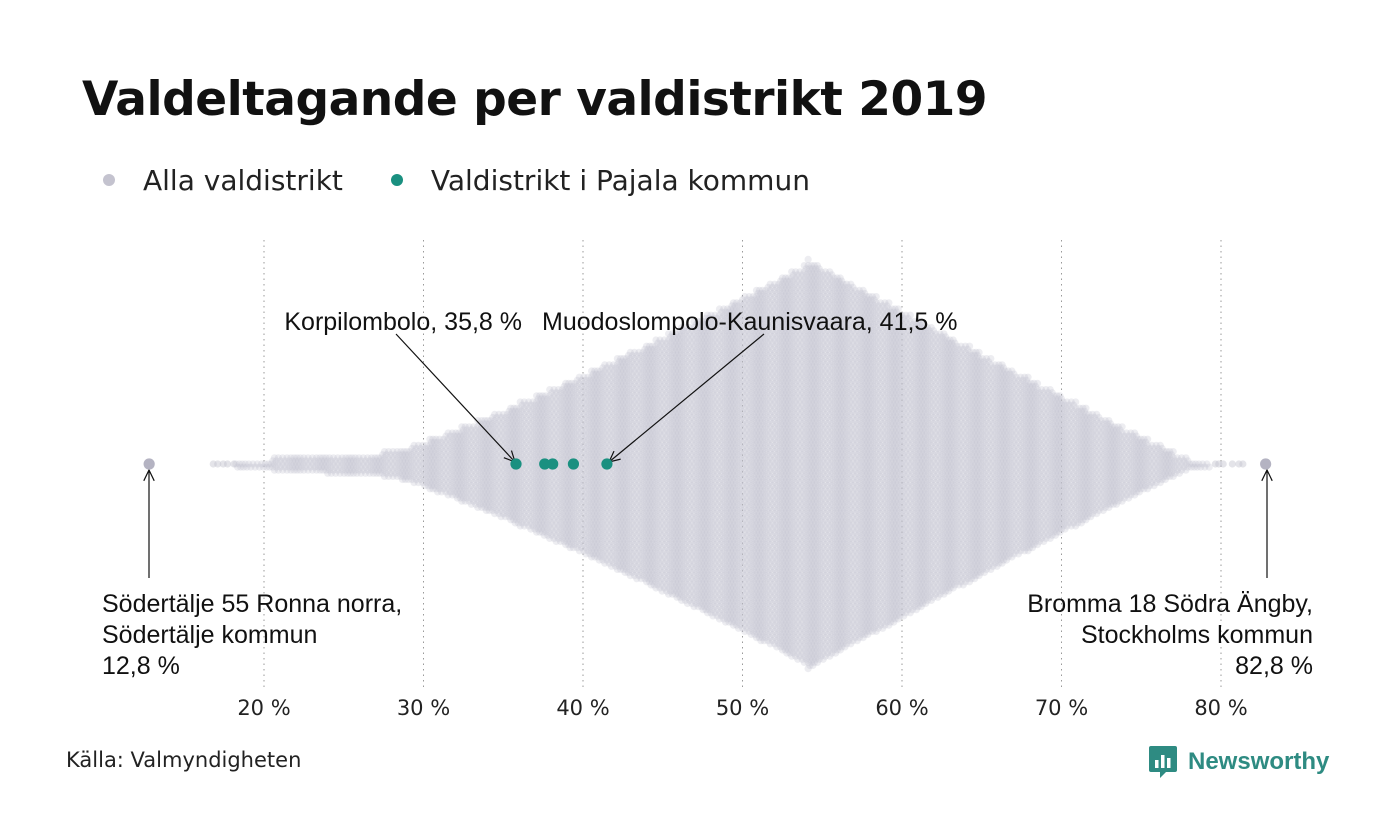  Describe the element at coordinates (535, 99) in the screenshot. I see `chart-title: Valdeltagande per valdistrikt 2019` at that location.